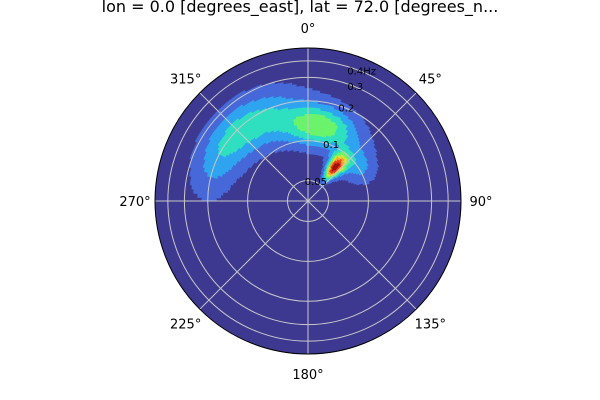  Describe the element at coordinates (308, 29) in the screenshot. I see `angle-tick-label: 0°` at that location.